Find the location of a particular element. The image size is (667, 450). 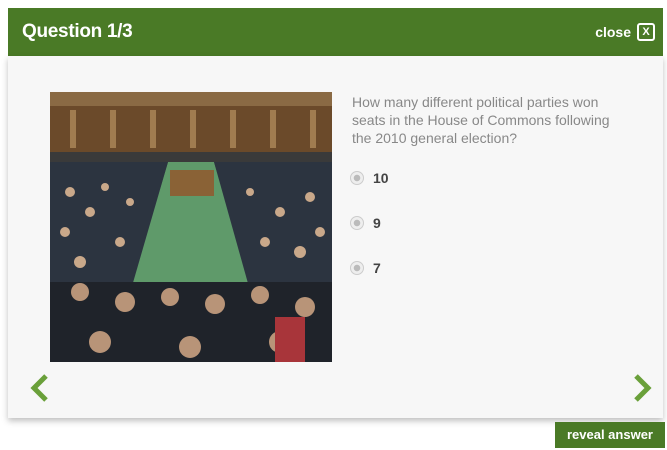

option: 10 is located at coordinates (369, 178).